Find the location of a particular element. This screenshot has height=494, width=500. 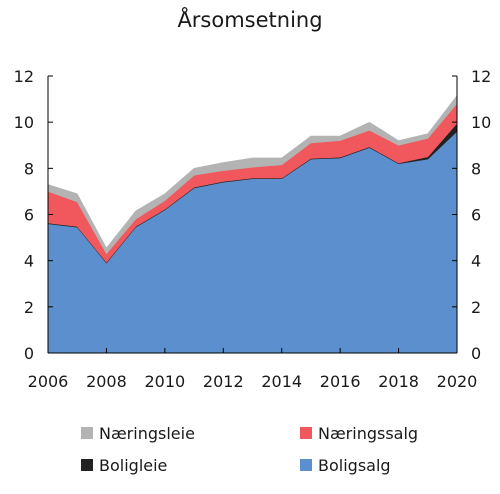

x-tick-label: 2006 is located at coordinates (48, 381).